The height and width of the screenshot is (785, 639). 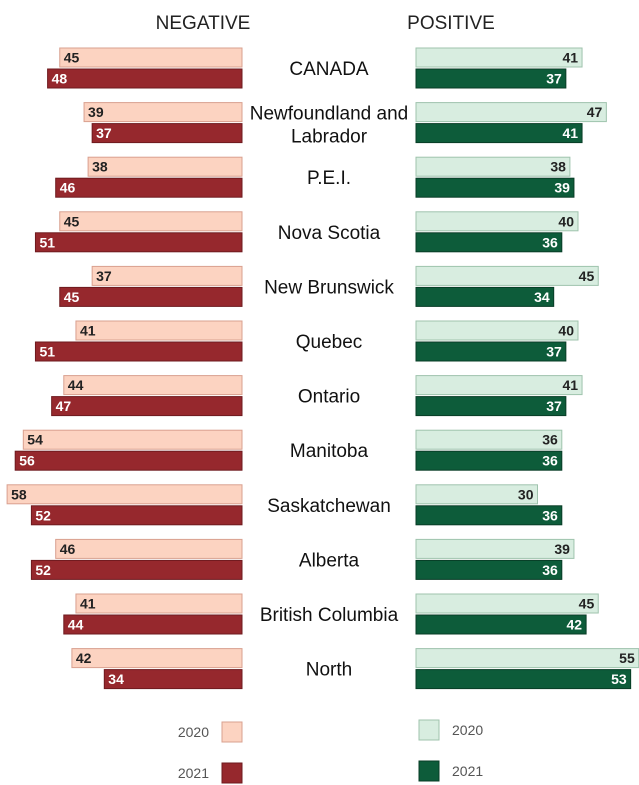 What do you see at coordinates (330, 751) in the screenshot?
I see `legend: 2020 2021 2020 2021` at bounding box center [330, 751].